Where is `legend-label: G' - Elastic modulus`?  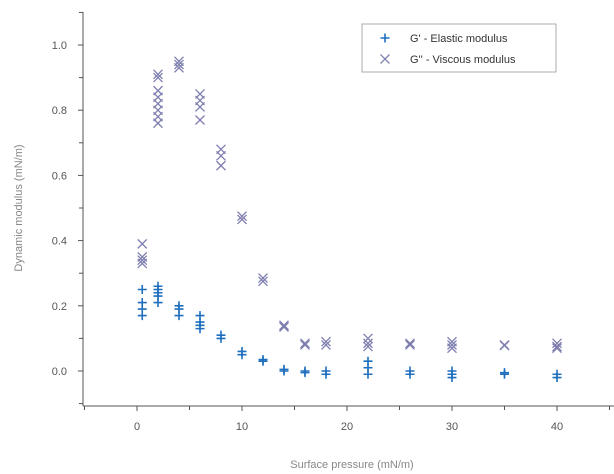
legend-label: G' - Elastic modulus is located at coordinates (459, 39).